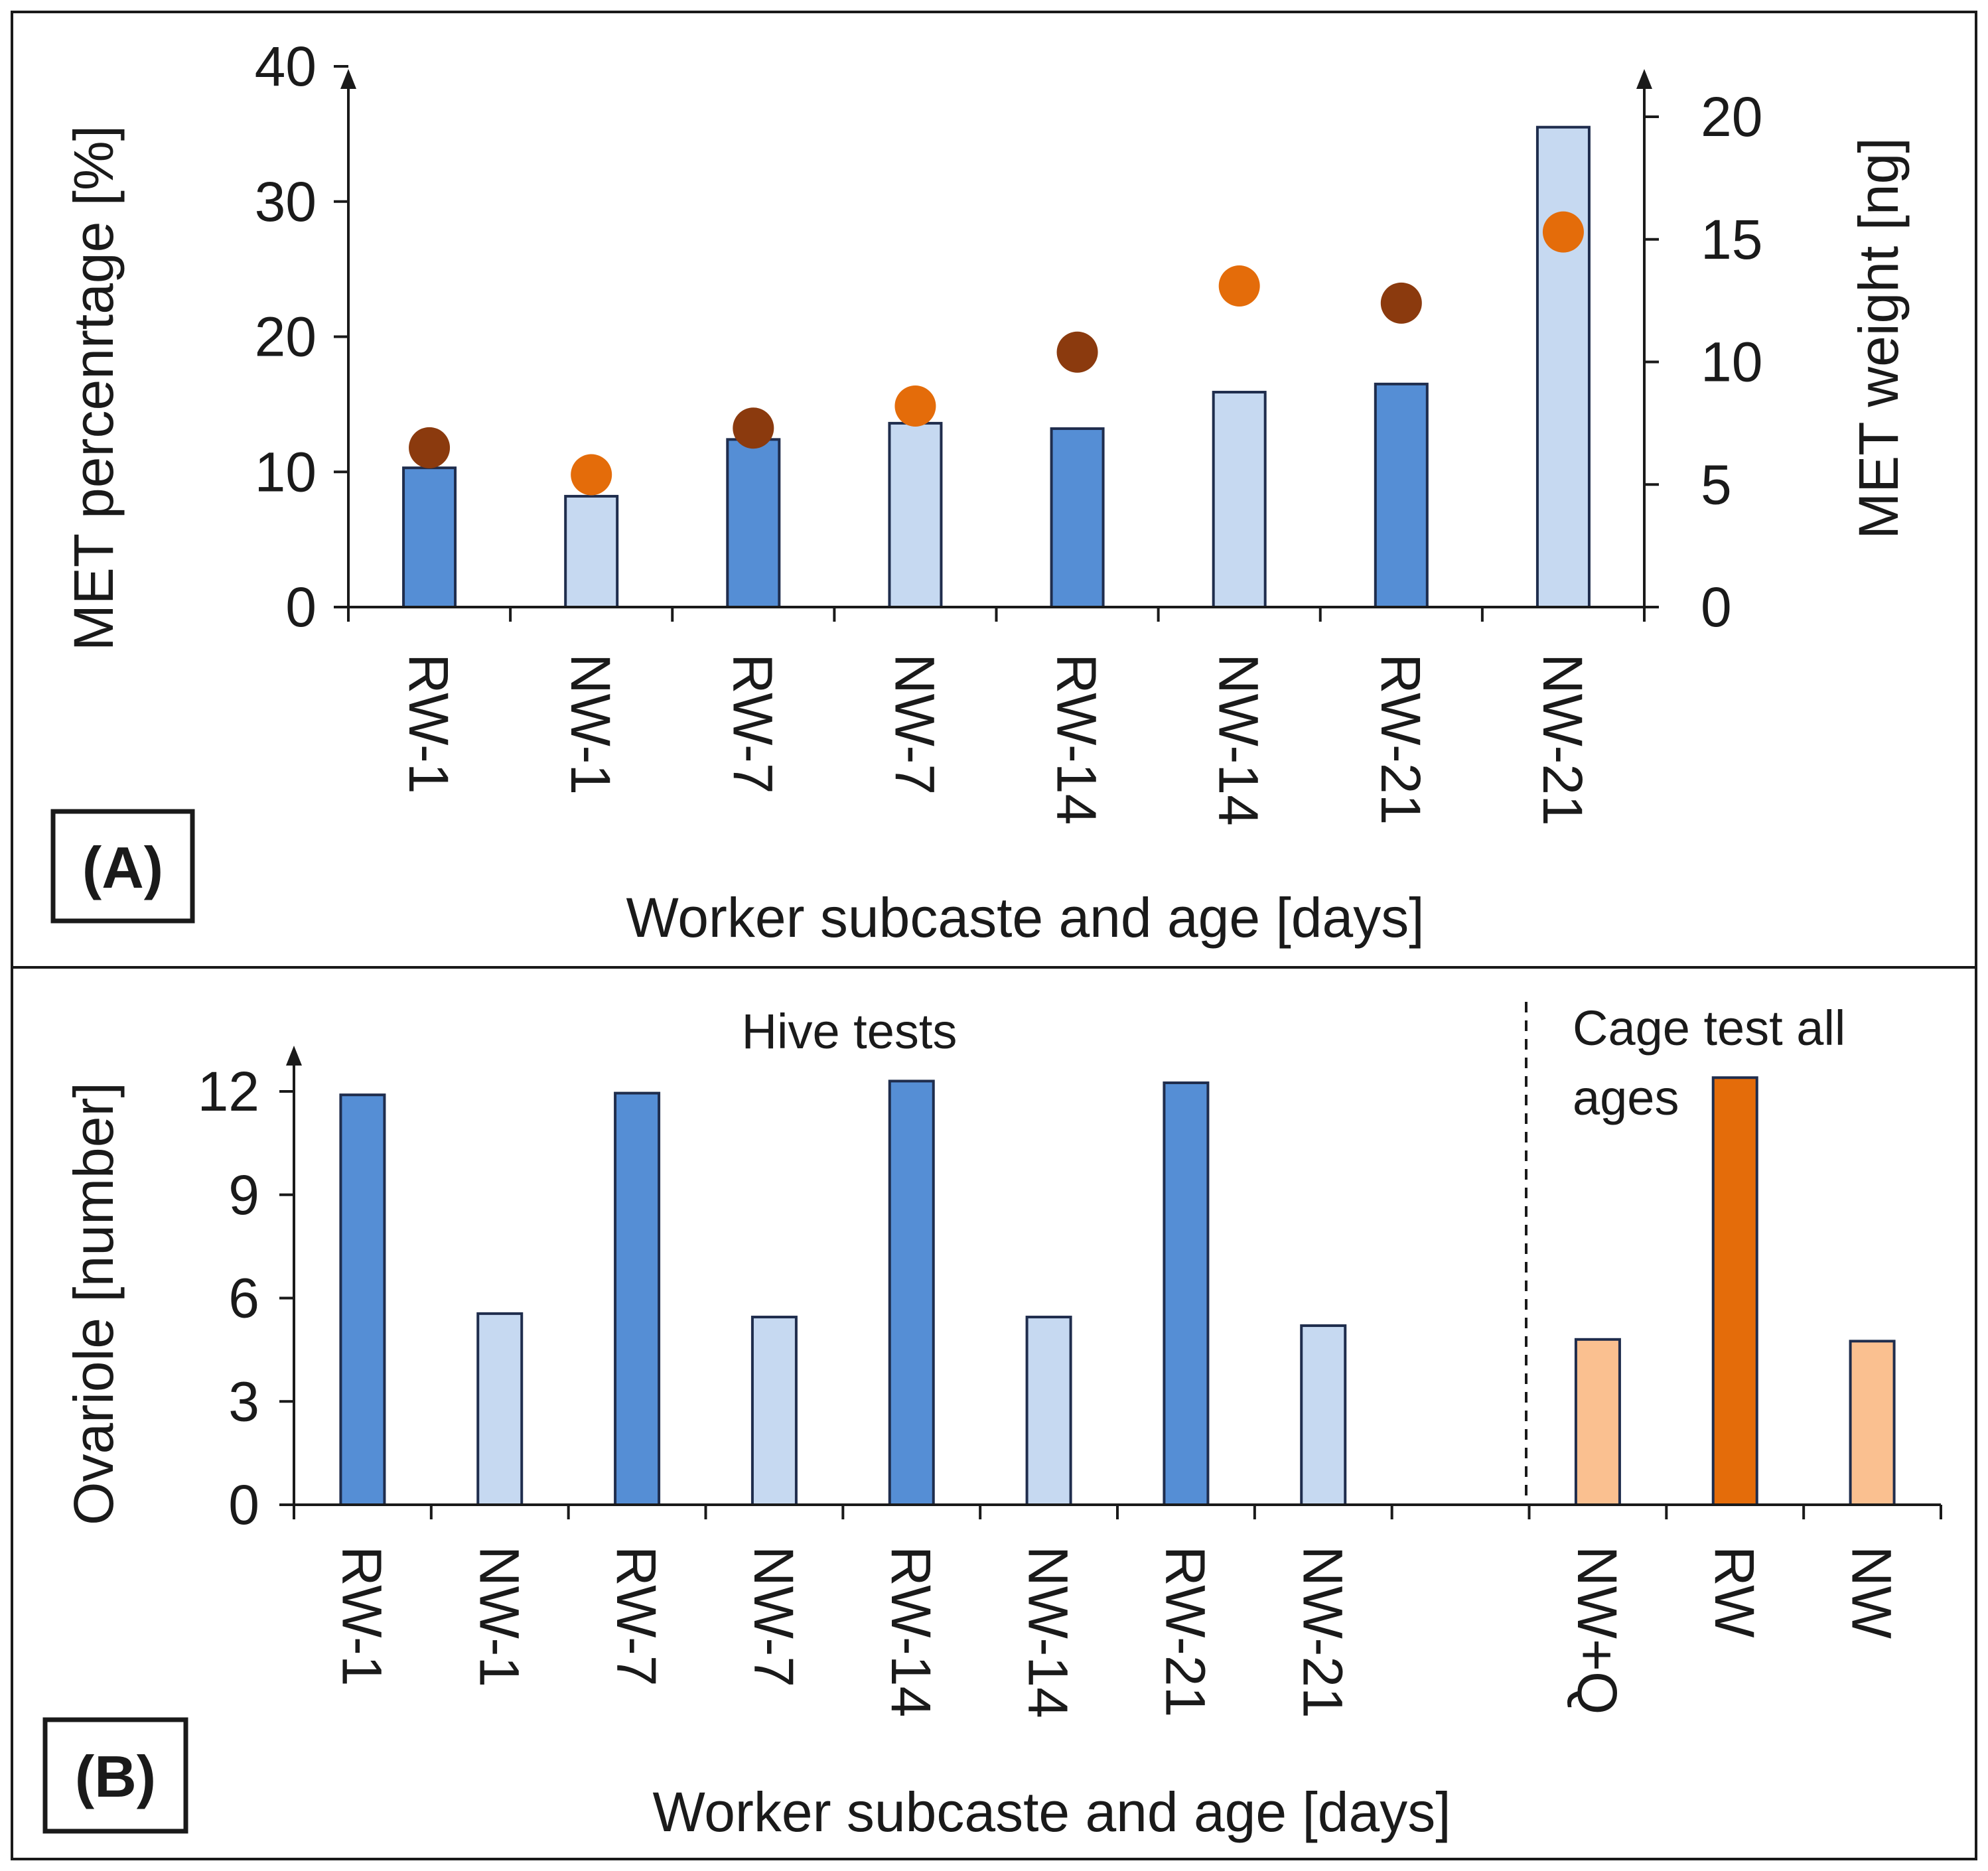 This screenshot has height=1871, width=1988. What do you see at coordinates (1626, 1097) in the screenshot?
I see `panel-b-group-label-cage-line2: ages` at bounding box center [1626, 1097].